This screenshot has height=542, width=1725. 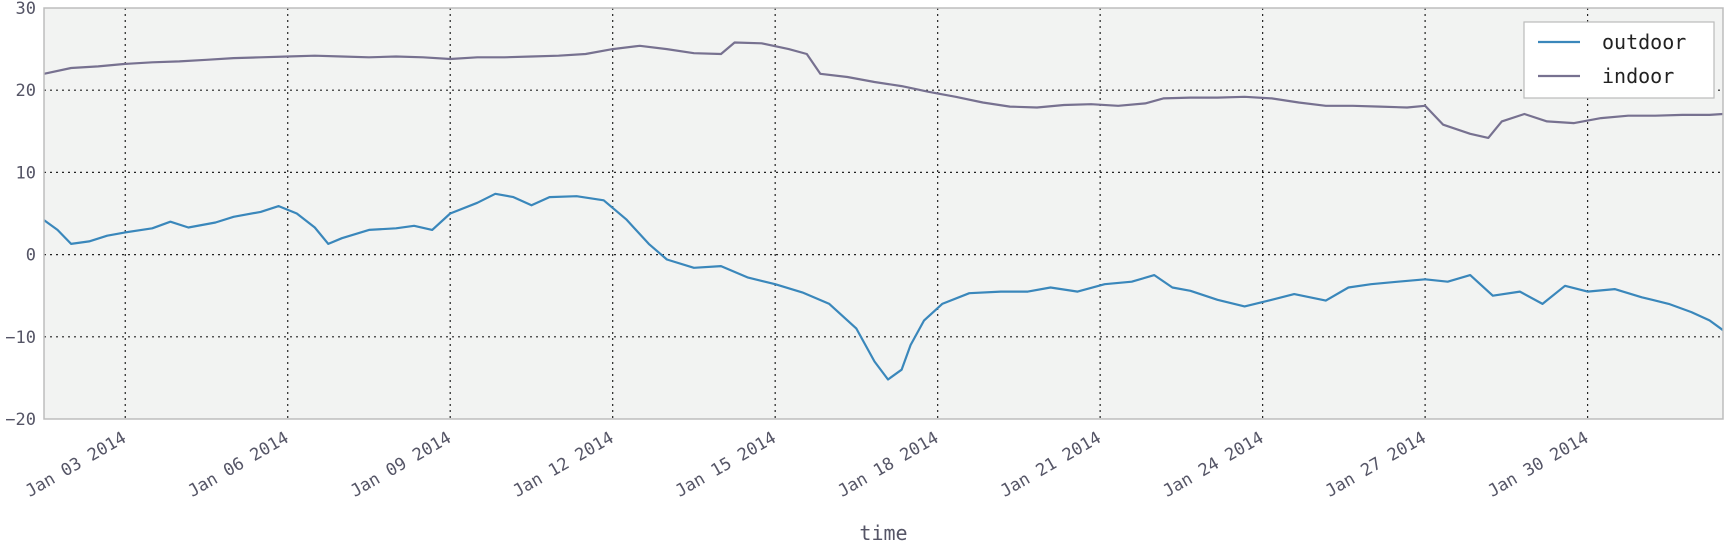 What do you see at coordinates (1214, 465) in the screenshot?
I see `x-tick-label: Jan 24 2014` at bounding box center [1214, 465].